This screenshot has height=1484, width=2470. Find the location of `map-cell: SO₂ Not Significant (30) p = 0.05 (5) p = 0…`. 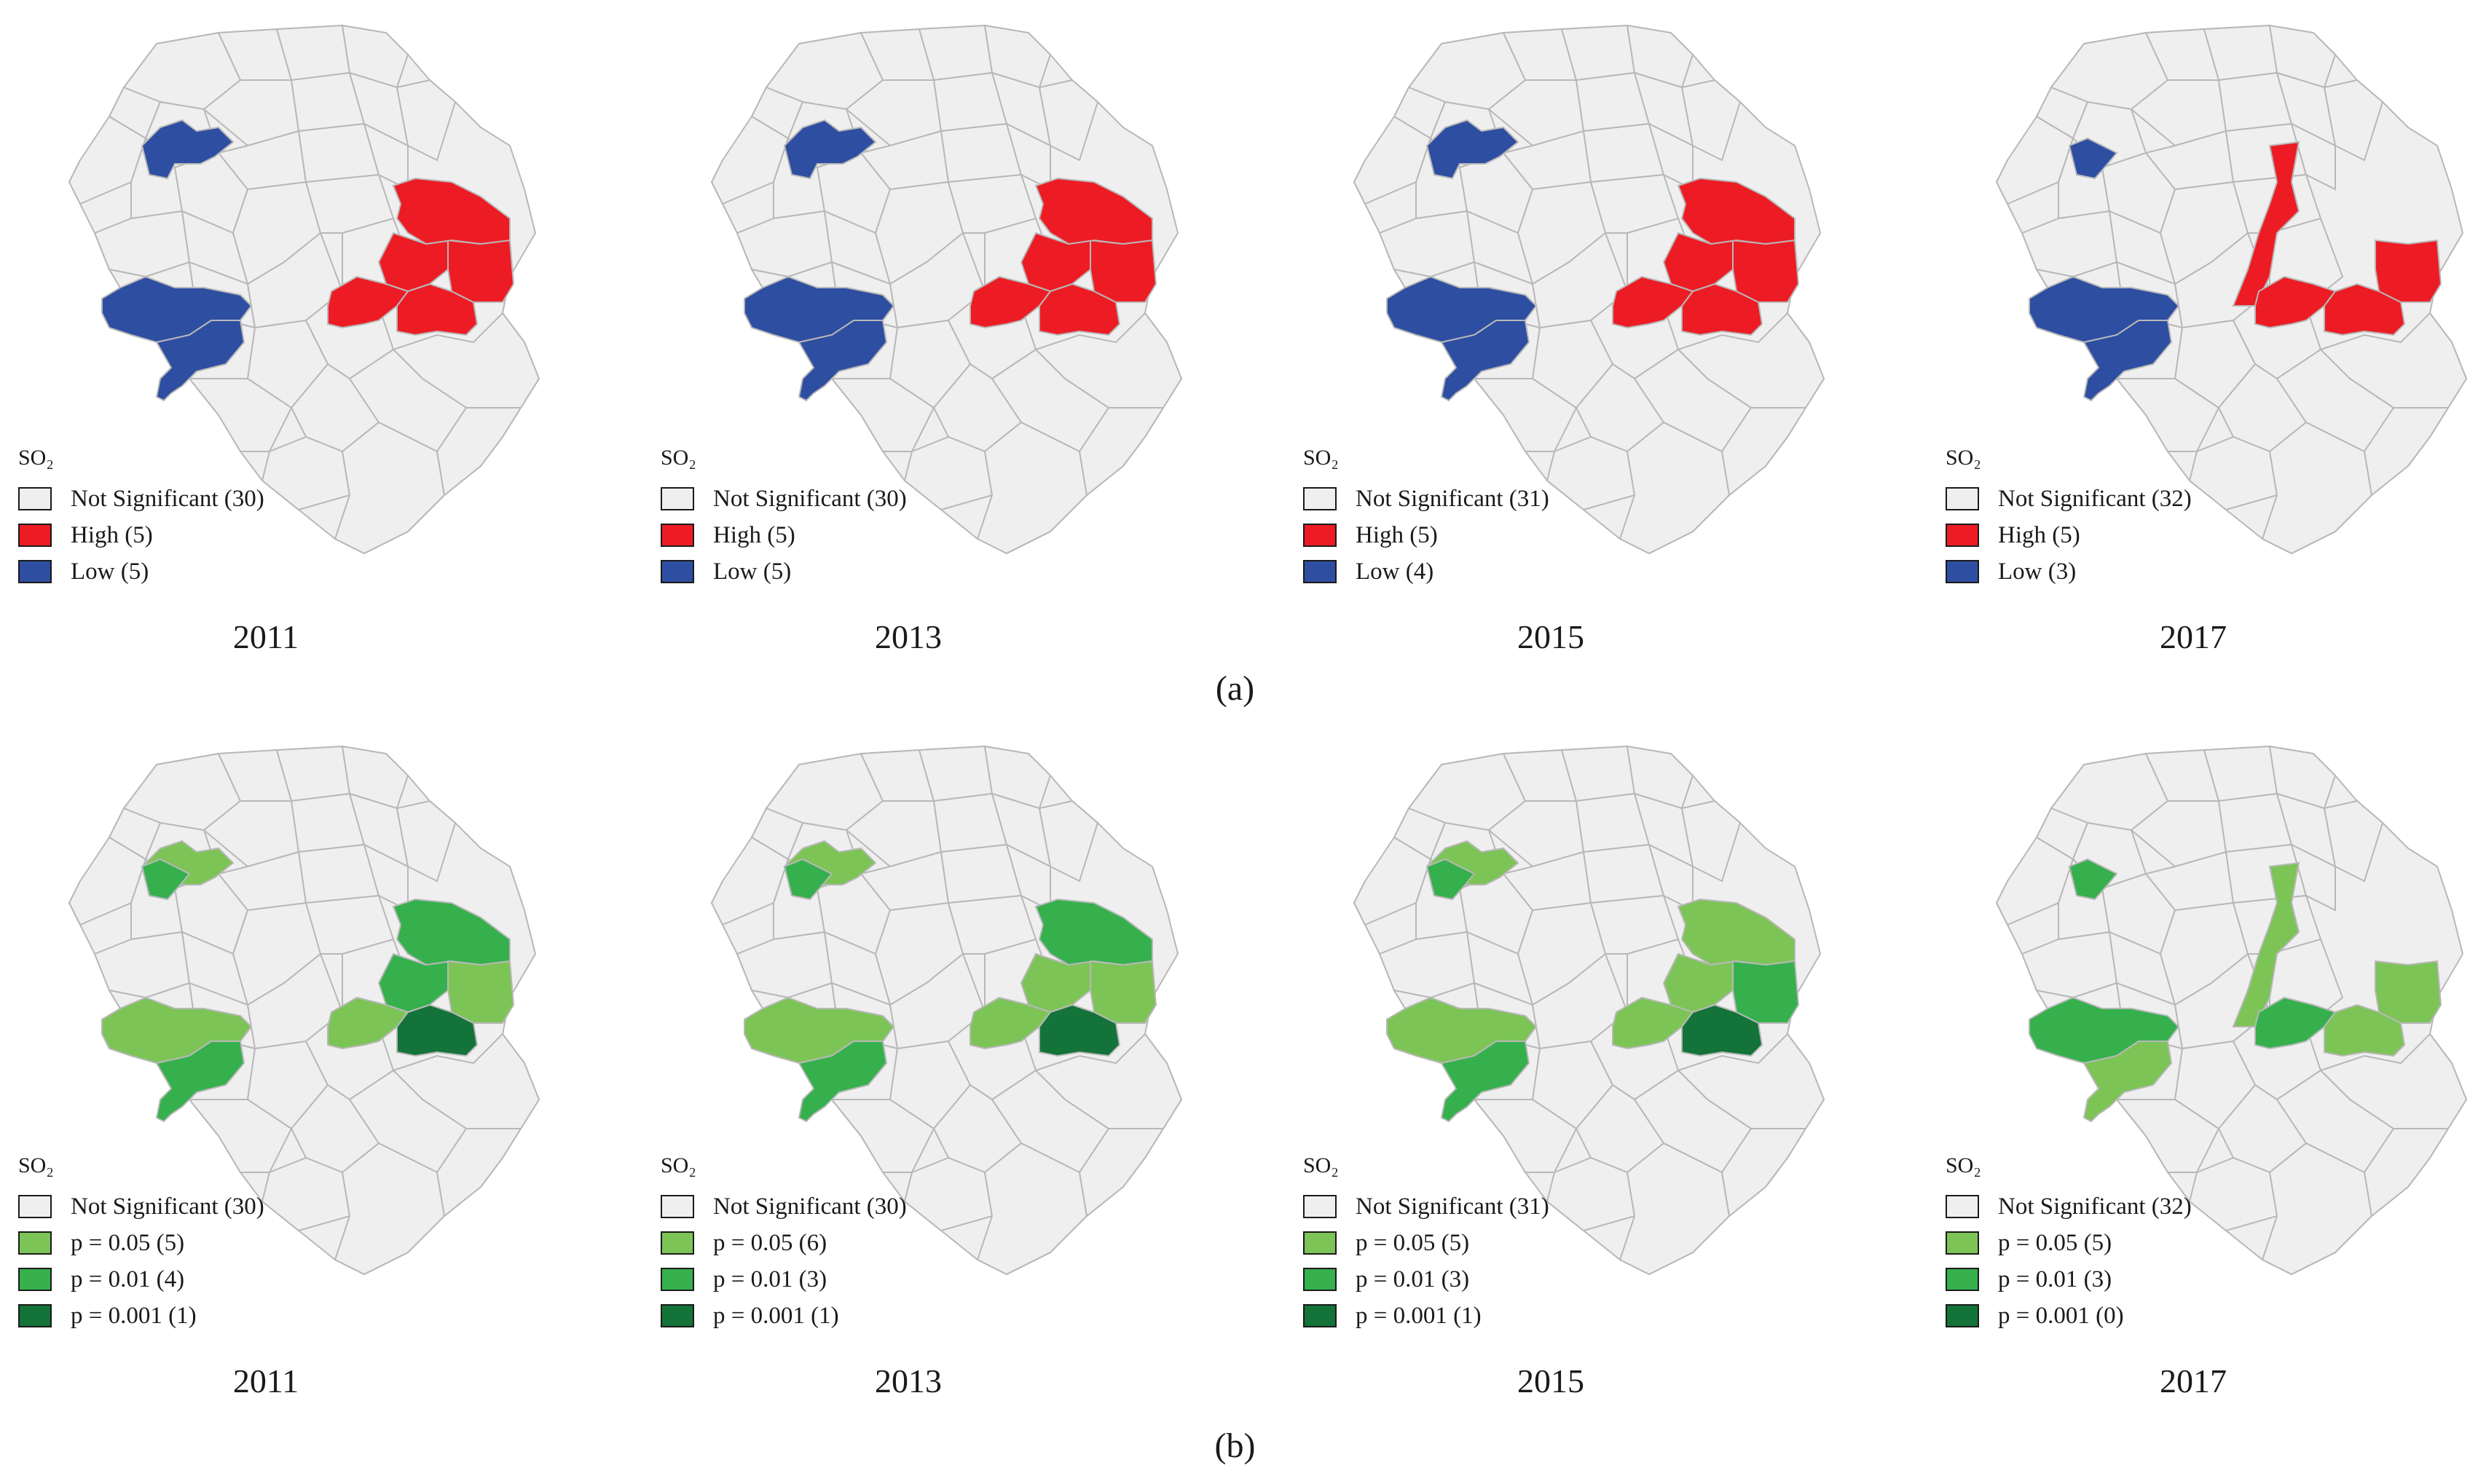

map-cell: SO₂ Not Significant (30) p = 0.05 (5) p = 0… is located at coordinates (308, 1074).